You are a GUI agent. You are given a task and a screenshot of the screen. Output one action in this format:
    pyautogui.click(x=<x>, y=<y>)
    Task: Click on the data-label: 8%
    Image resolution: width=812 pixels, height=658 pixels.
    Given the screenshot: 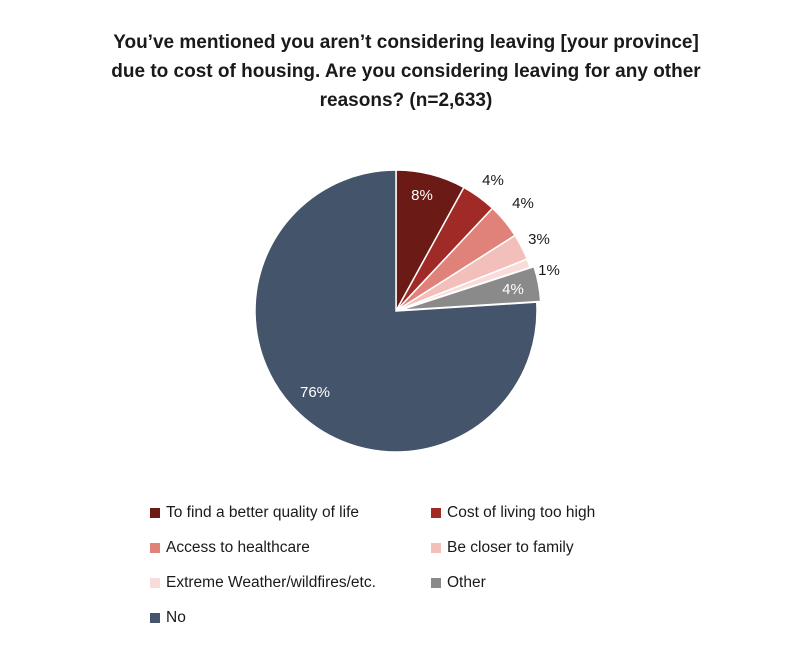 What is the action you would take?
    pyautogui.click(x=422, y=195)
    